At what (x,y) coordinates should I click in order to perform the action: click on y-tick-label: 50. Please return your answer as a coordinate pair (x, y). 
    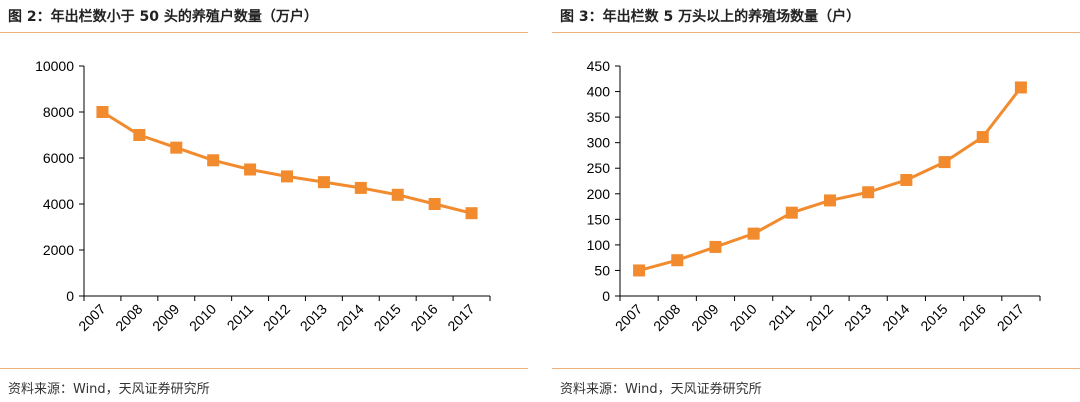
    Looking at the image, I should click on (602, 270).